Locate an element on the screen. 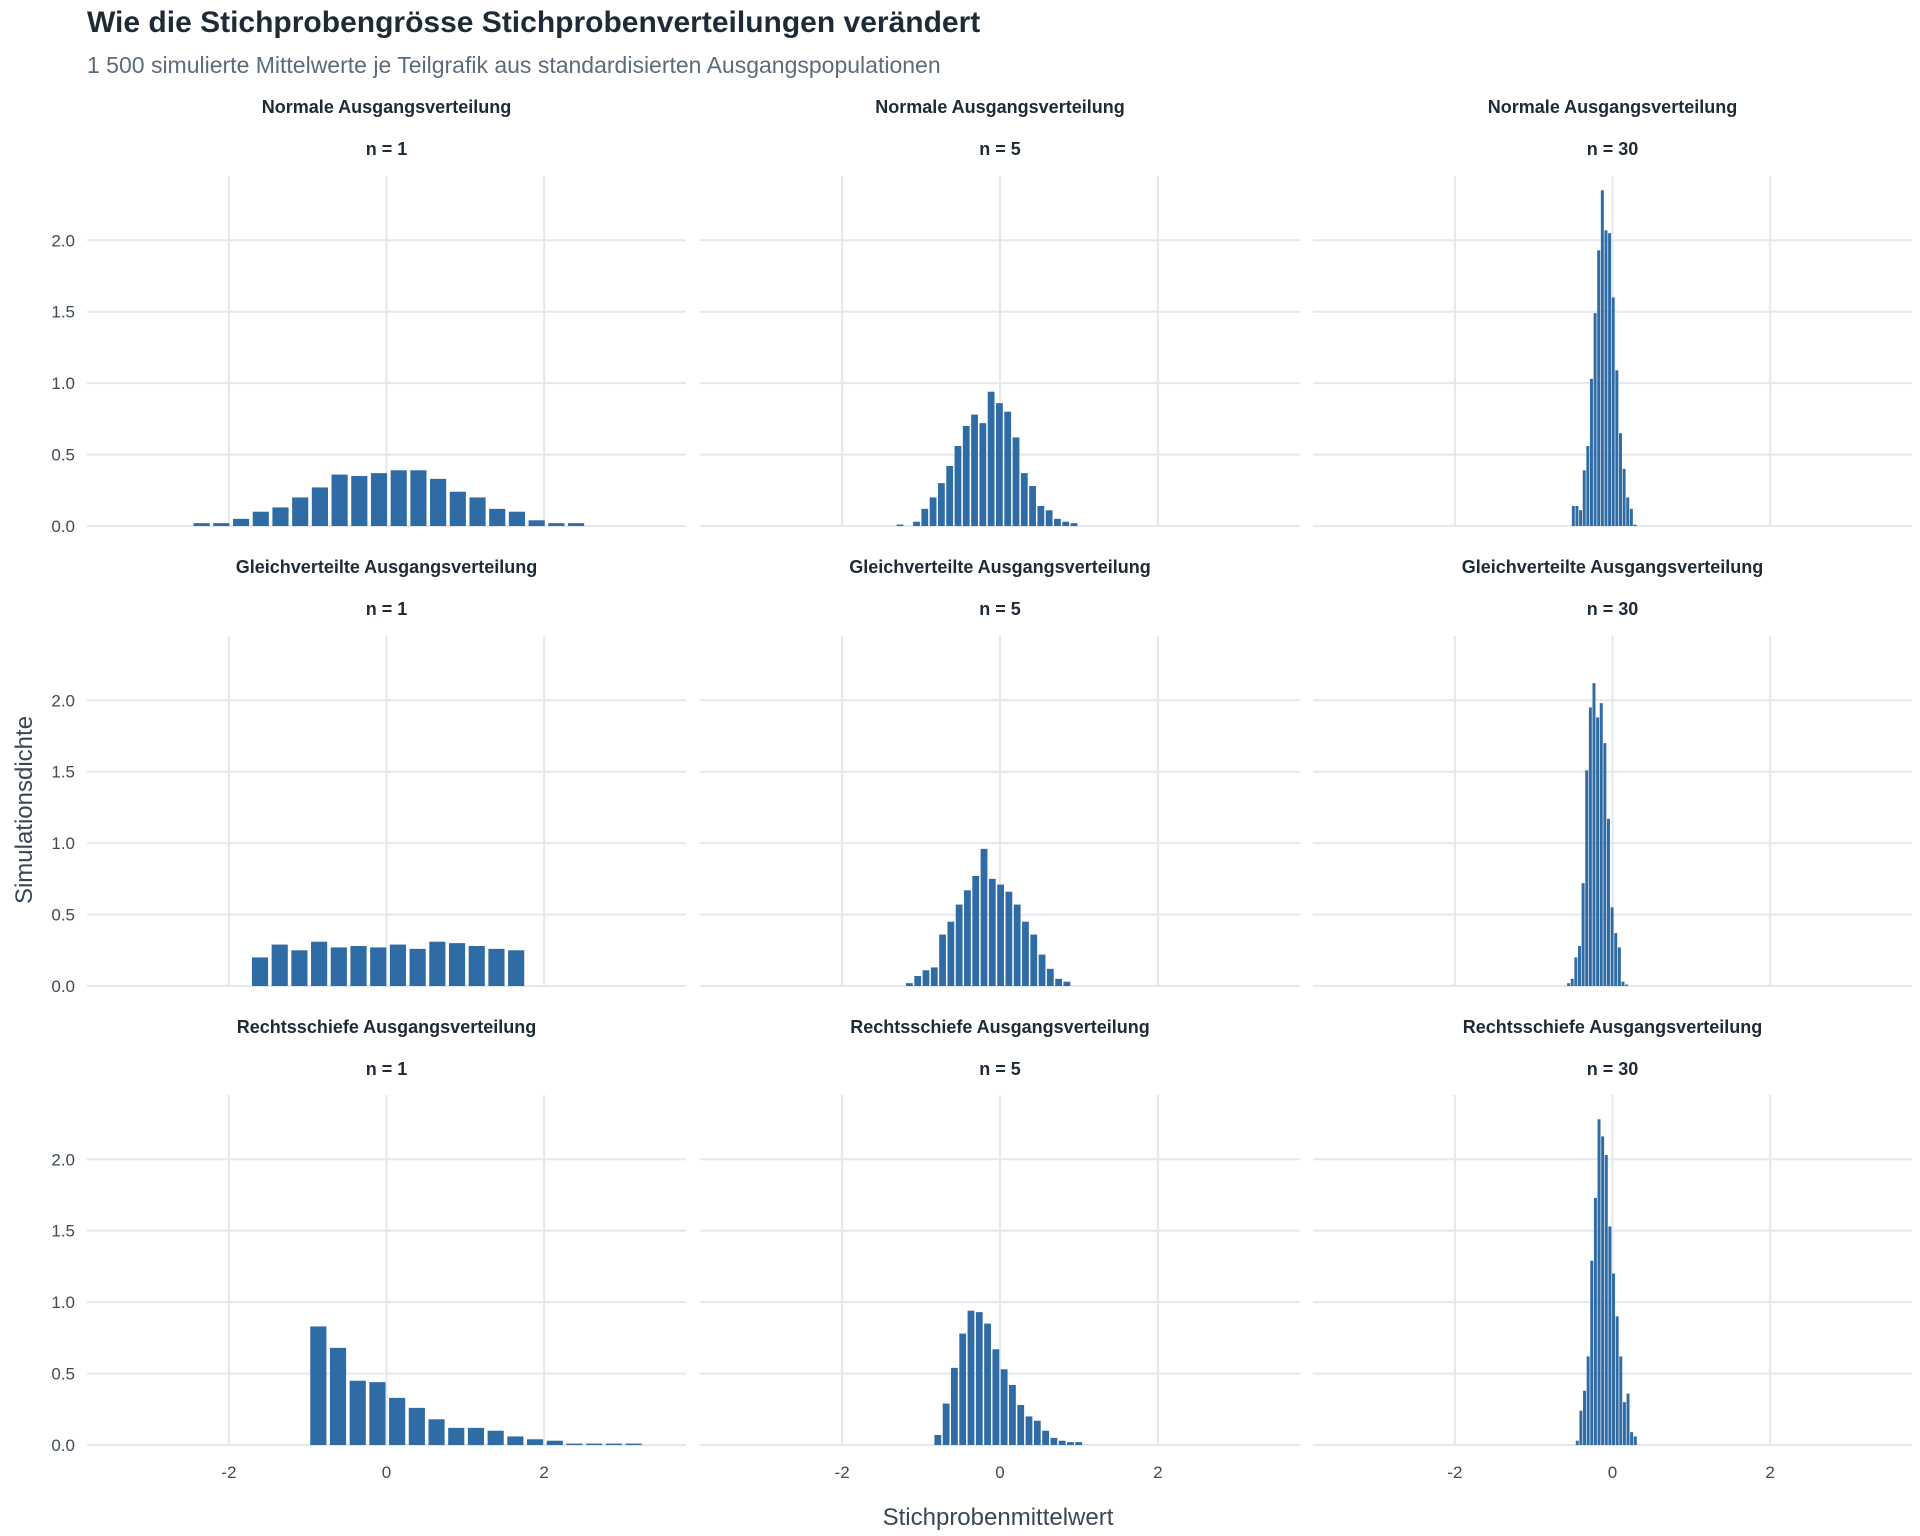  y-tick-label: 1.5 is located at coordinates (63, 772).